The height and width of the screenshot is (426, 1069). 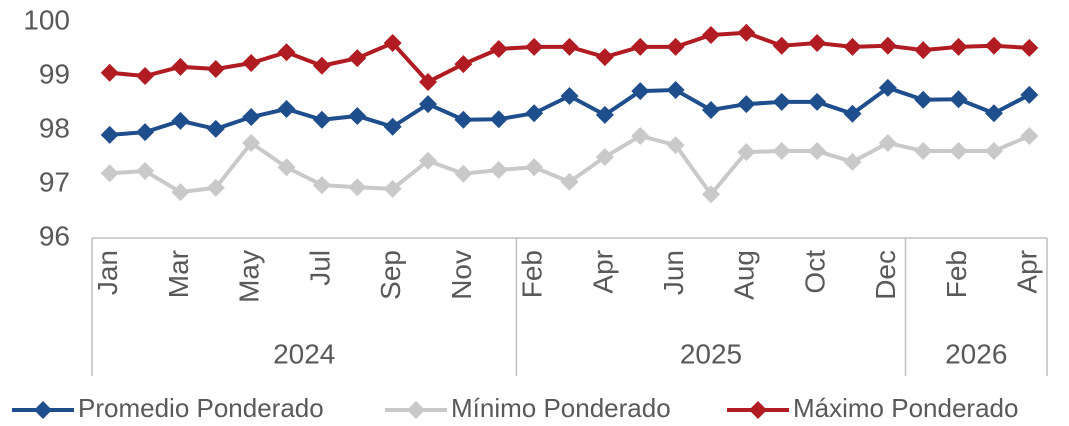 I want to click on x-tick-label: Aug, so click(x=744, y=275).